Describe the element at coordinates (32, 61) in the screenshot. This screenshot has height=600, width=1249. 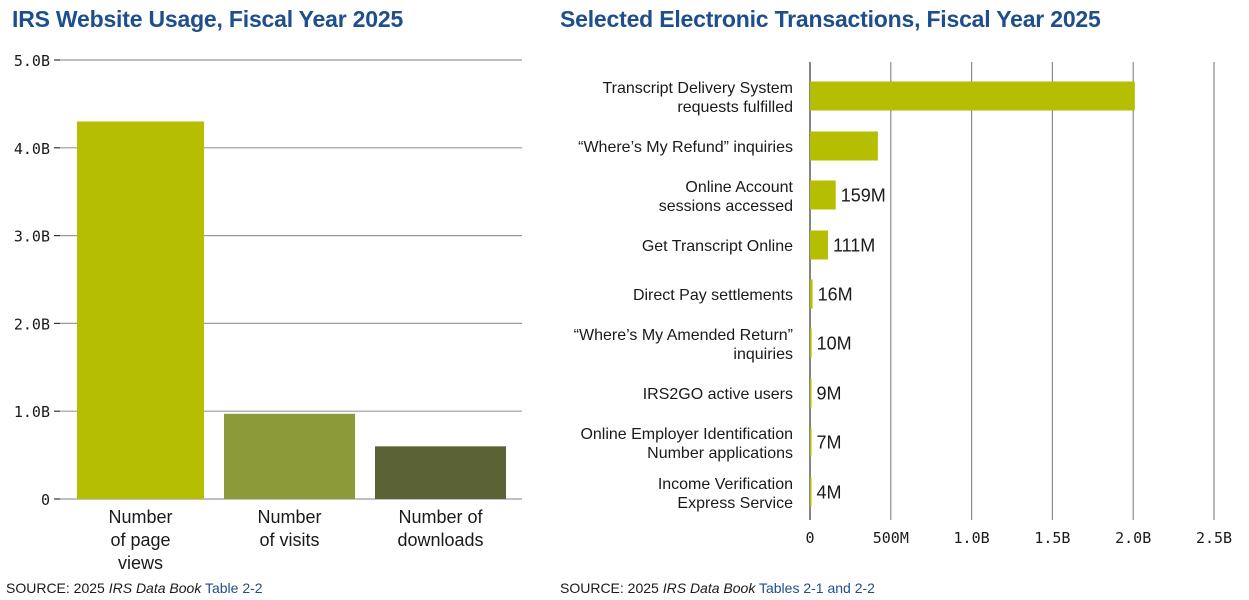
I see `y-tick-label: 5.0B` at that location.